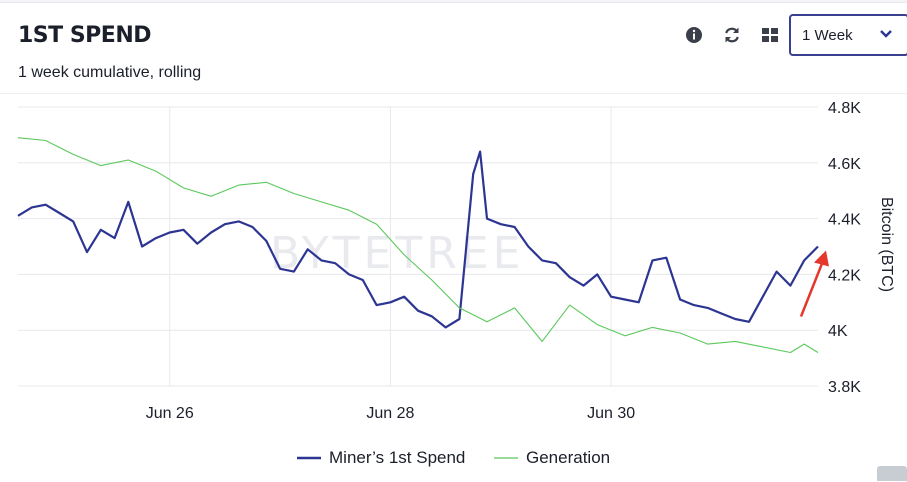 Image resolution: width=907 pixels, height=482 pixels. Describe the element at coordinates (844, 220) in the screenshot. I see `y-tick-label: 4.4K` at that location.